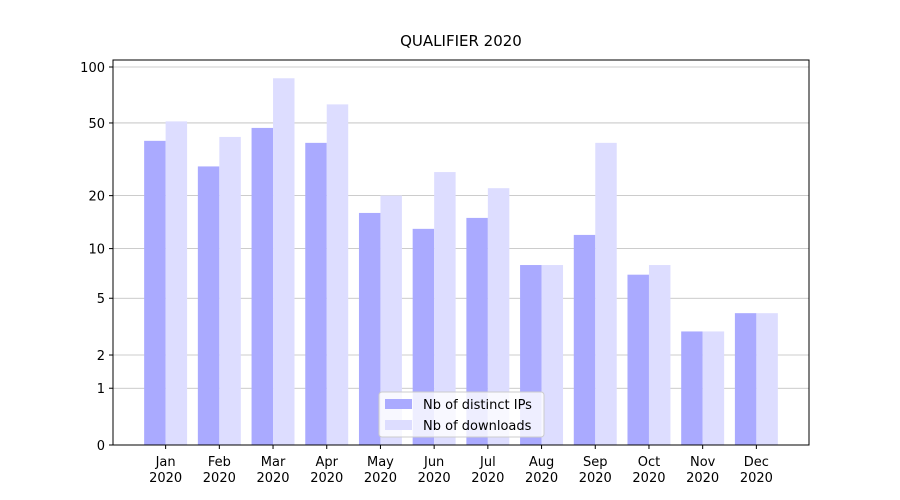 This screenshot has width=900, height=500. Describe the element at coordinates (219, 470) in the screenshot. I see `x-tick-label: Feb 2020` at that location.